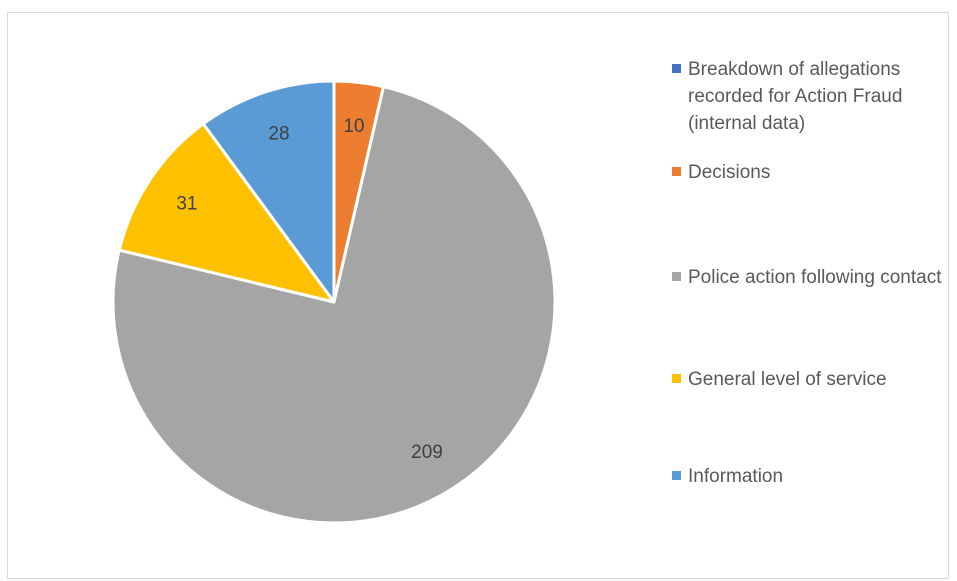 This screenshot has width=957, height=581. I want to click on legend-item-general-level-of-service: General level of service, so click(807, 379).